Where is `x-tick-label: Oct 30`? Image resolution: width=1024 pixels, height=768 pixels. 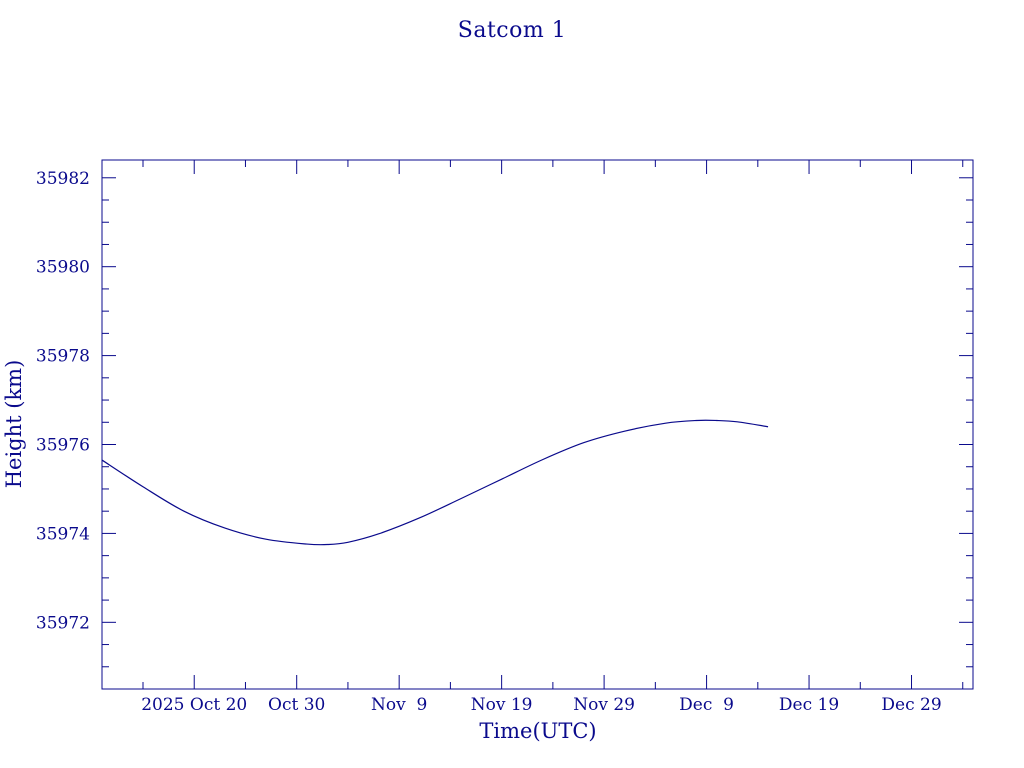
x-tick-label: Oct 30 is located at coordinates (296, 705).